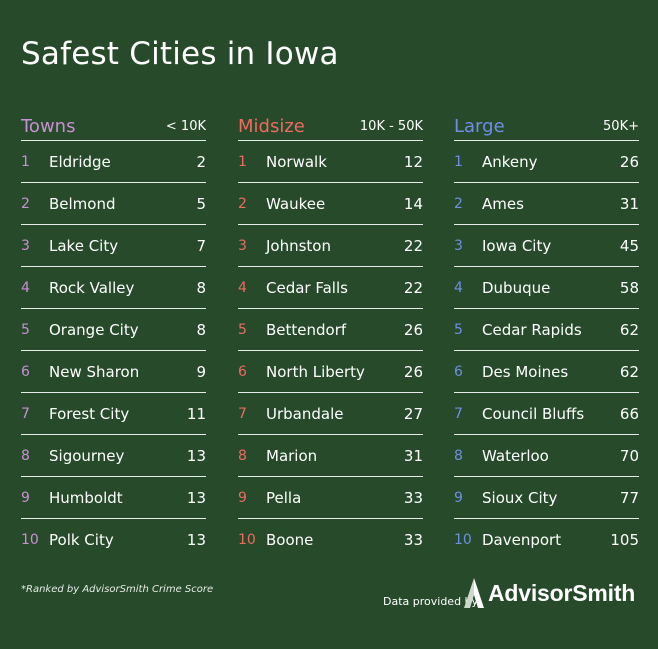  I want to click on brand-logo: AdvisorSmith, so click(549, 593).